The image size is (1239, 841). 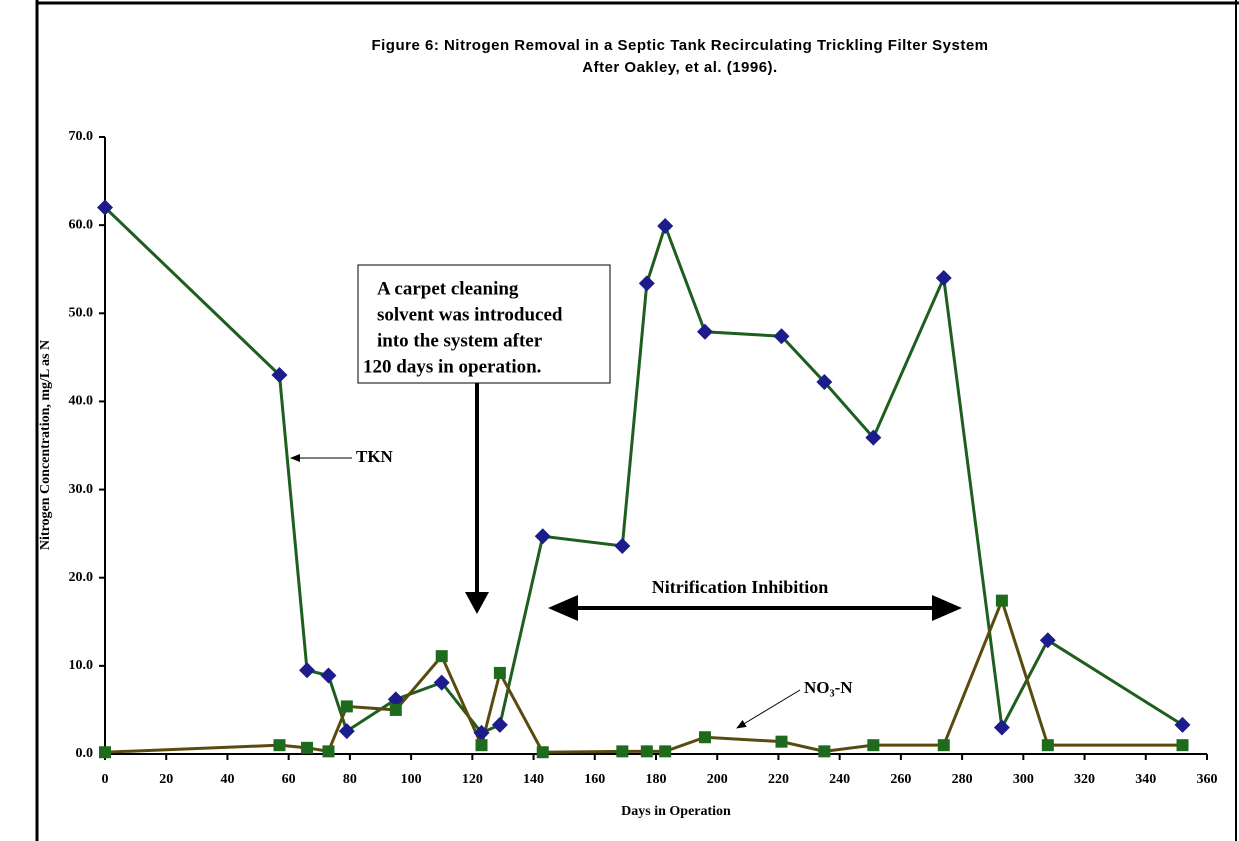 I want to click on x-tick-label: 80, so click(x=350, y=779).